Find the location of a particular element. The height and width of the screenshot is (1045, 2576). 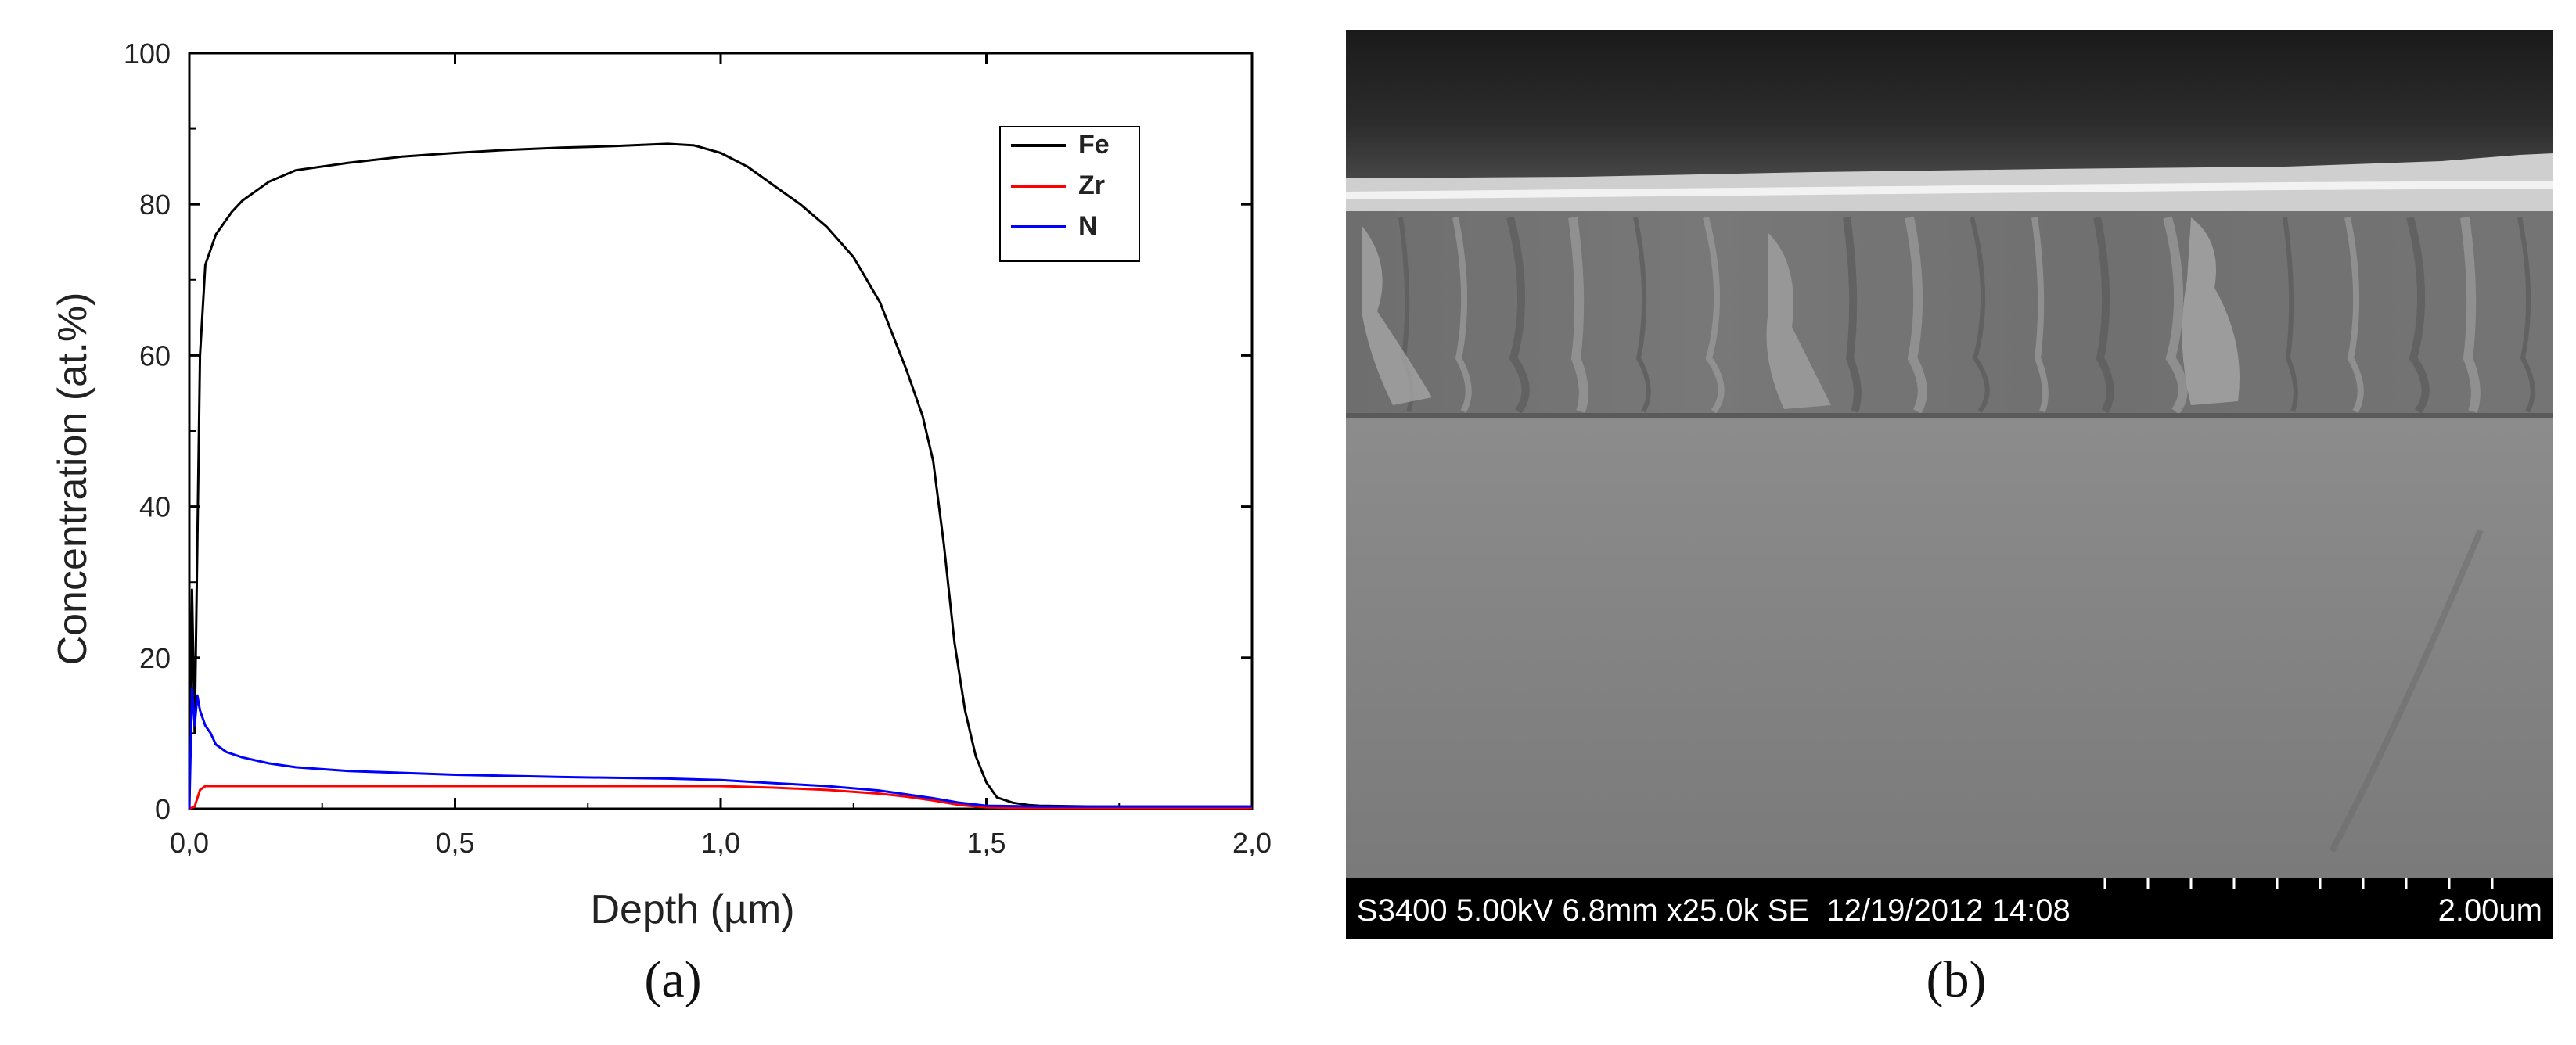

caption-b: (b) is located at coordinates (1956, 980).